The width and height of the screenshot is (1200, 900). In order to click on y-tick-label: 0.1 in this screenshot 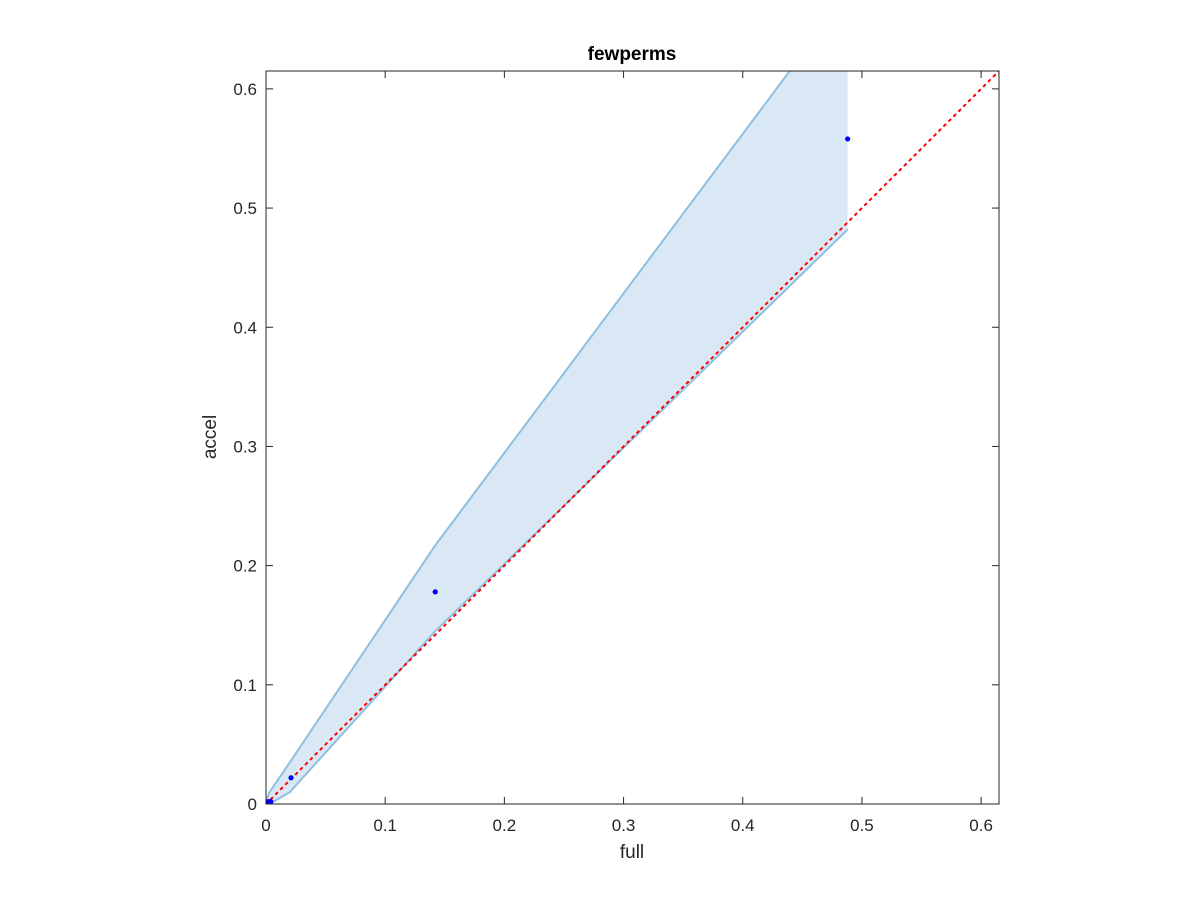, I will do `click(245, 685)`.